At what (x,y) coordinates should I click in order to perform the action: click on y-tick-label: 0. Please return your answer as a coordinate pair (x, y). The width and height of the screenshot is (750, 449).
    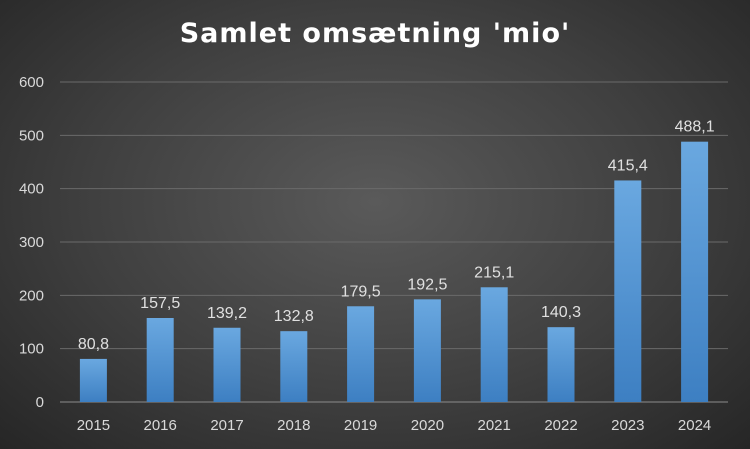
    Looking at the image, I should click on (40, 402).